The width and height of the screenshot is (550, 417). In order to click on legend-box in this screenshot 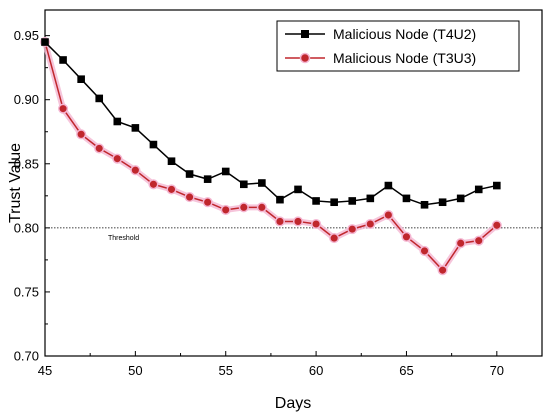, I will do `click(398, 46)`.